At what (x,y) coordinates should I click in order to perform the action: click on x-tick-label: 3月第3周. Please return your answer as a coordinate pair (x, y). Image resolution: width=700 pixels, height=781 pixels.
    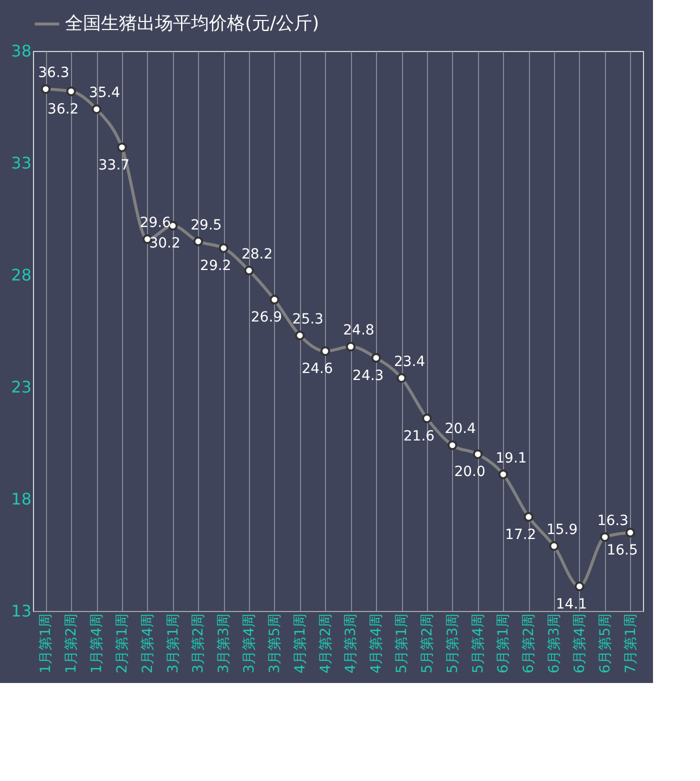
    Looking at the image, I should click on (224, 644).